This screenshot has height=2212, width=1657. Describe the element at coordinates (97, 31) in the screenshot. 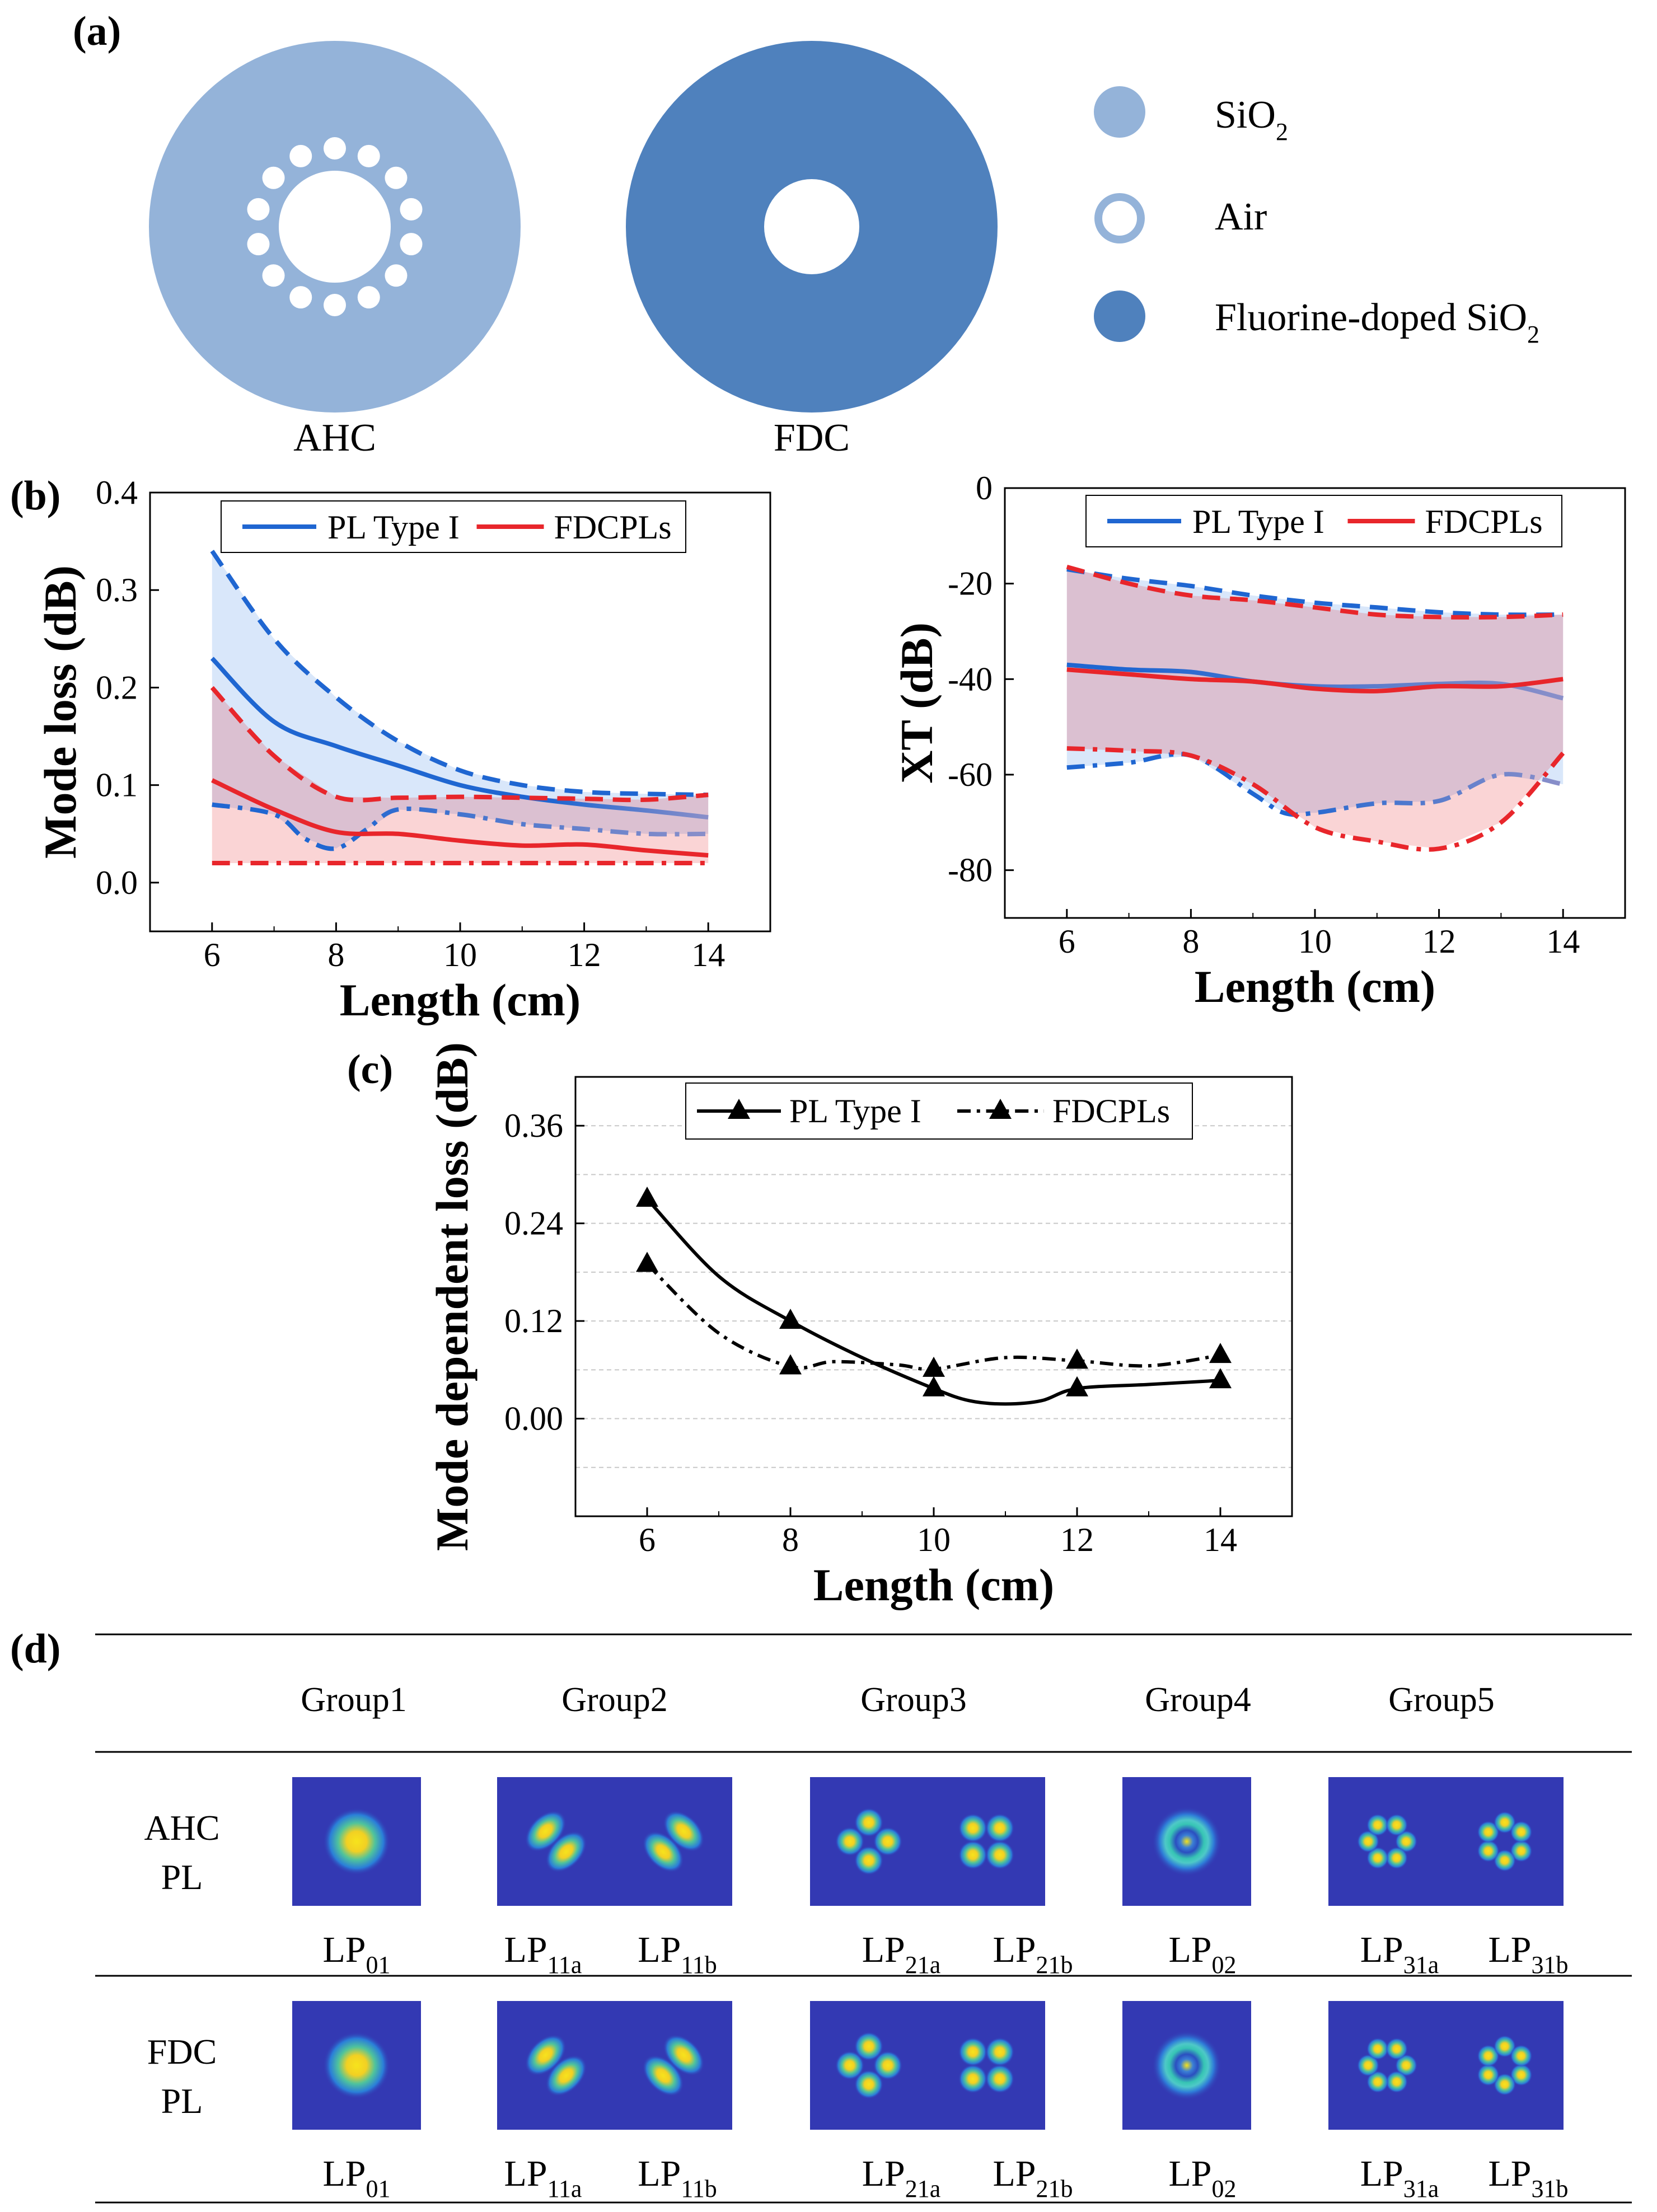

I see `panel-label-a: (a)` at that location.